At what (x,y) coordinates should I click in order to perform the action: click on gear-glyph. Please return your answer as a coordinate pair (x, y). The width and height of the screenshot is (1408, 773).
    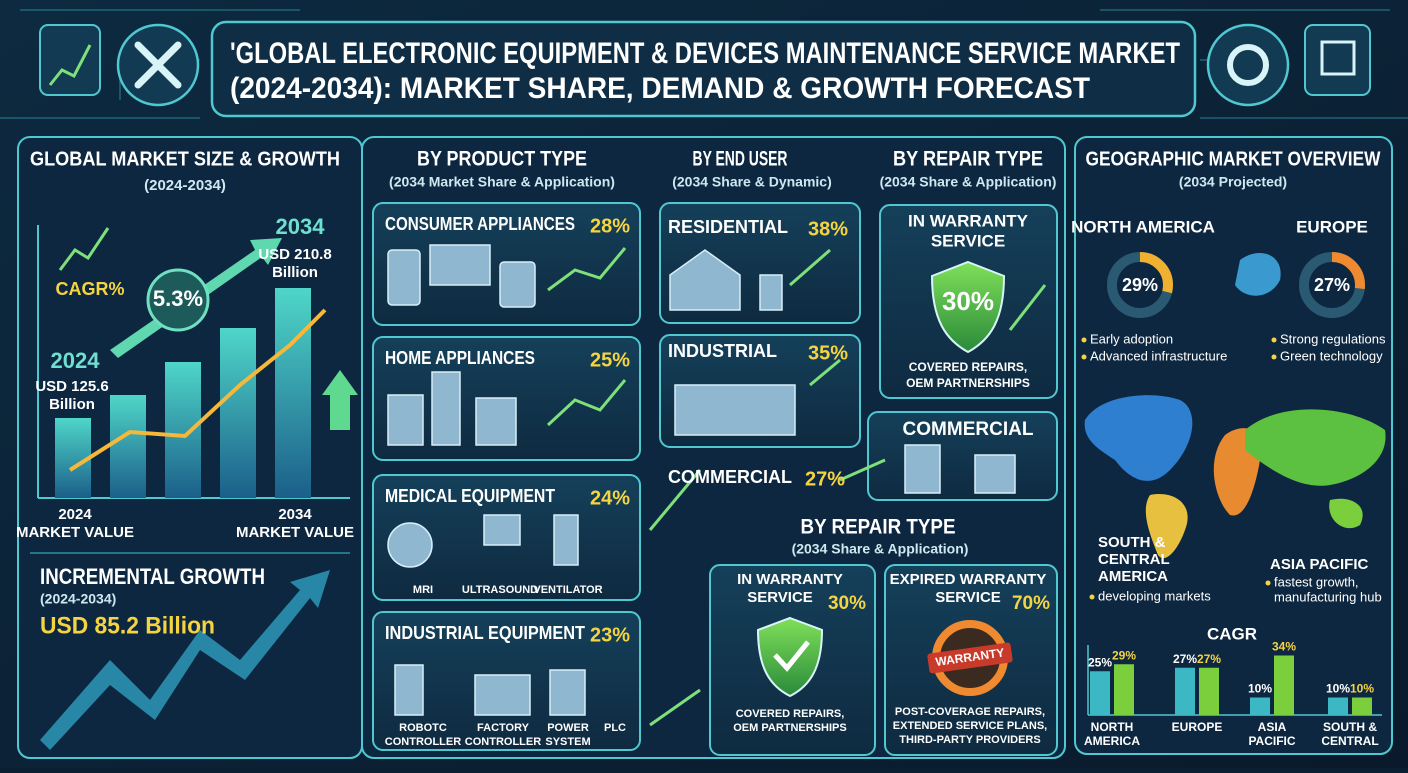
    Looking at the image, I should click on (1248, 65).